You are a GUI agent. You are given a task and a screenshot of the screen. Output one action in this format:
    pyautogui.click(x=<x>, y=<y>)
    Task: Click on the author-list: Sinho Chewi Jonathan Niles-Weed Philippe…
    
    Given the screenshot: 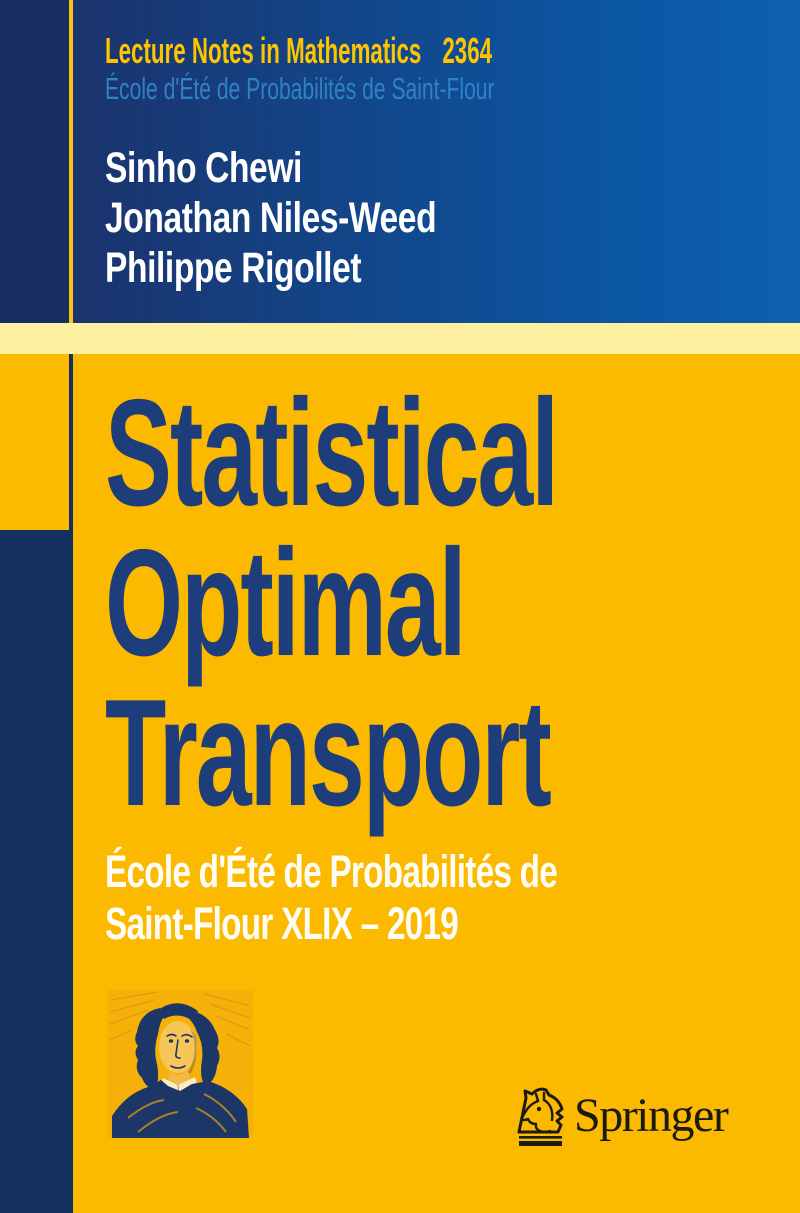 What is the action you would take?
    pyautogui.click(x=317, y=218)
    